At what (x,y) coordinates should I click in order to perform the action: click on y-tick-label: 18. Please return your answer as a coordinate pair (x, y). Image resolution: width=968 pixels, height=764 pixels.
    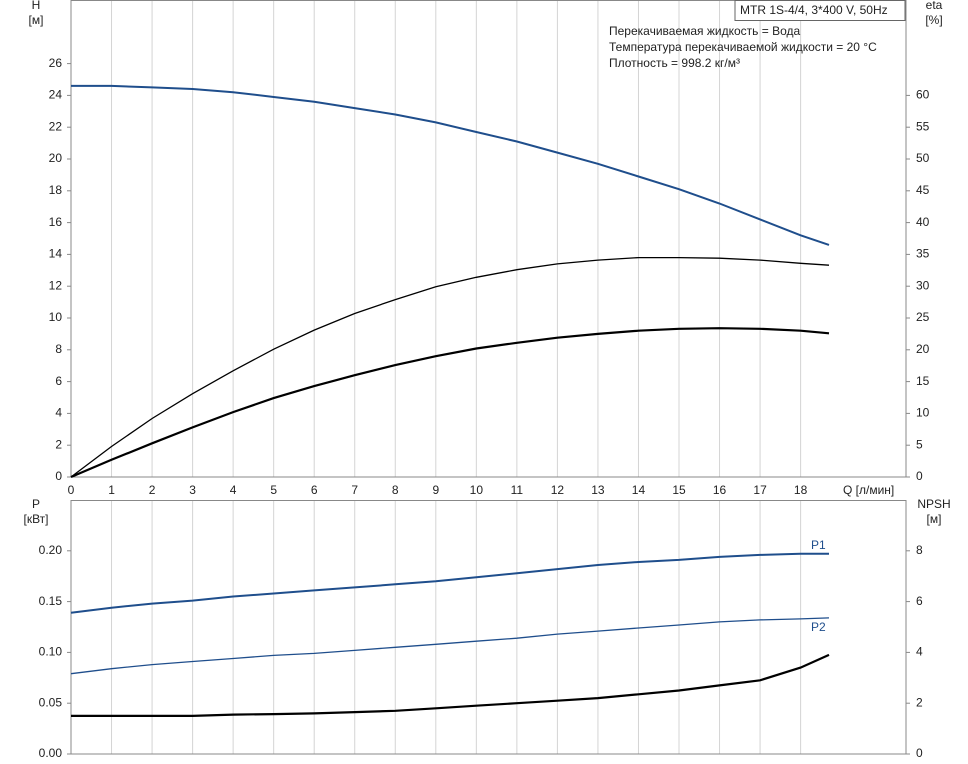
    Looking at the image, I should click on (56, 190).